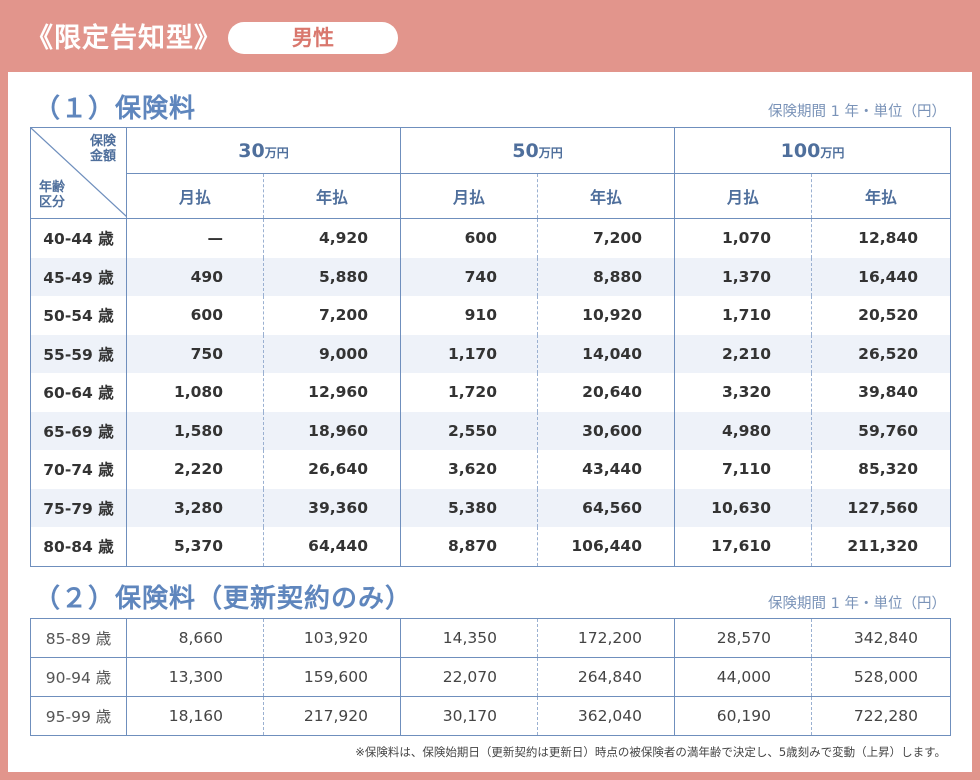 This screenshot has width=980, height=780. What do you see at coordinates (52, 195) in the screenshot?
I see `age-corner-label: 年齢 区分` at bounding box center [52, 195].